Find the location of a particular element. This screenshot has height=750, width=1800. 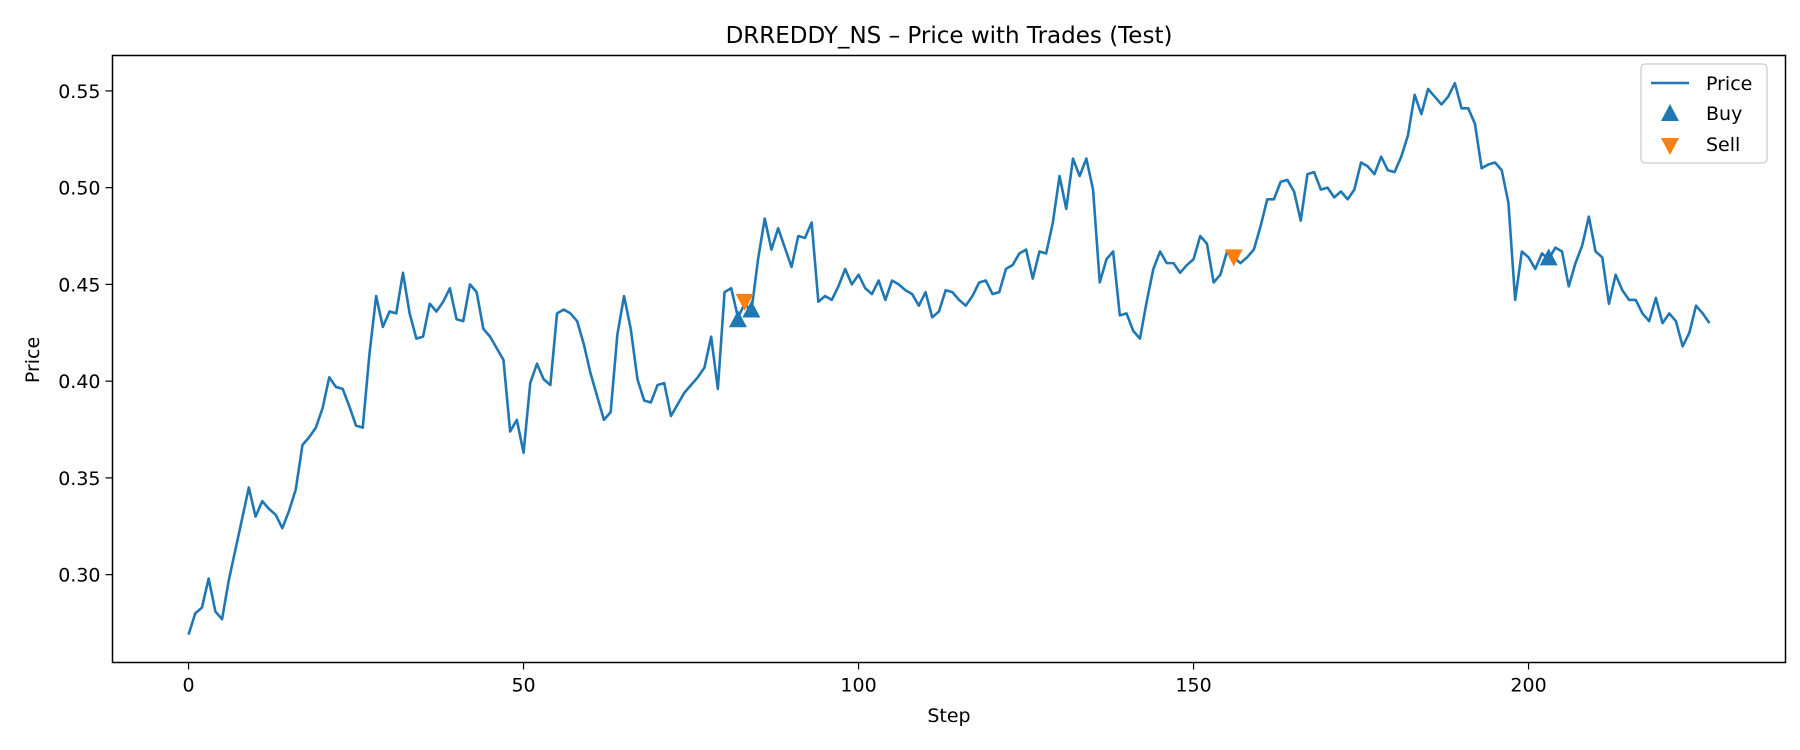

sell-markers is located at coordinates (989, 280).